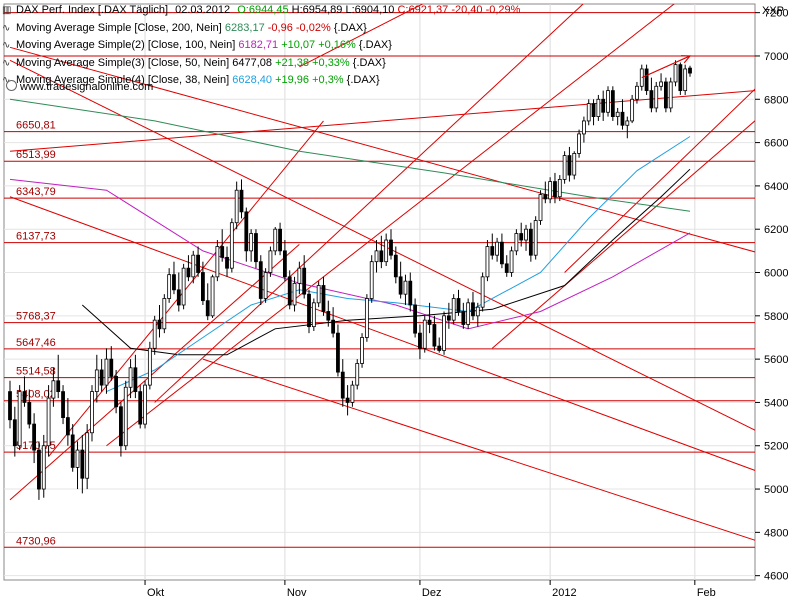  Describe the element at coordinates (776, 187) in the screenshot. I see `y-tick-label: 6400` at that location.